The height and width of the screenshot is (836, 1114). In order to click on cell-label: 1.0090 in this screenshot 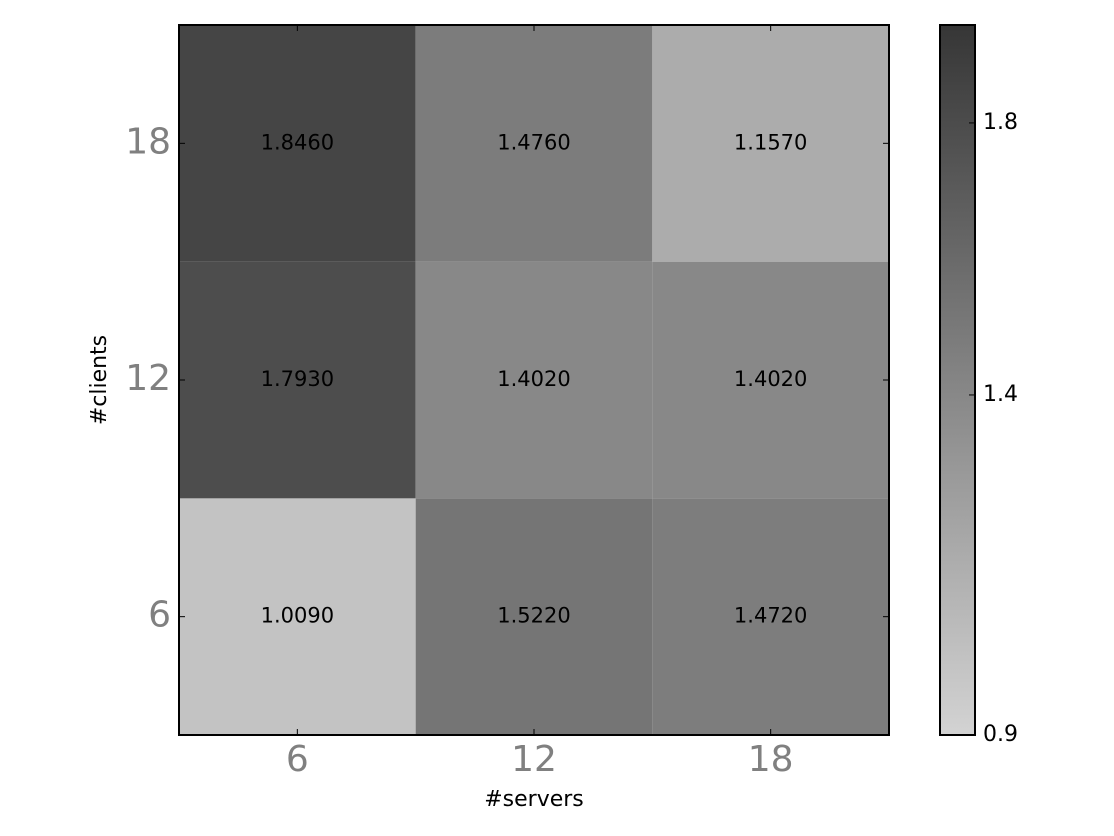, I will do `click(297, 616)`.